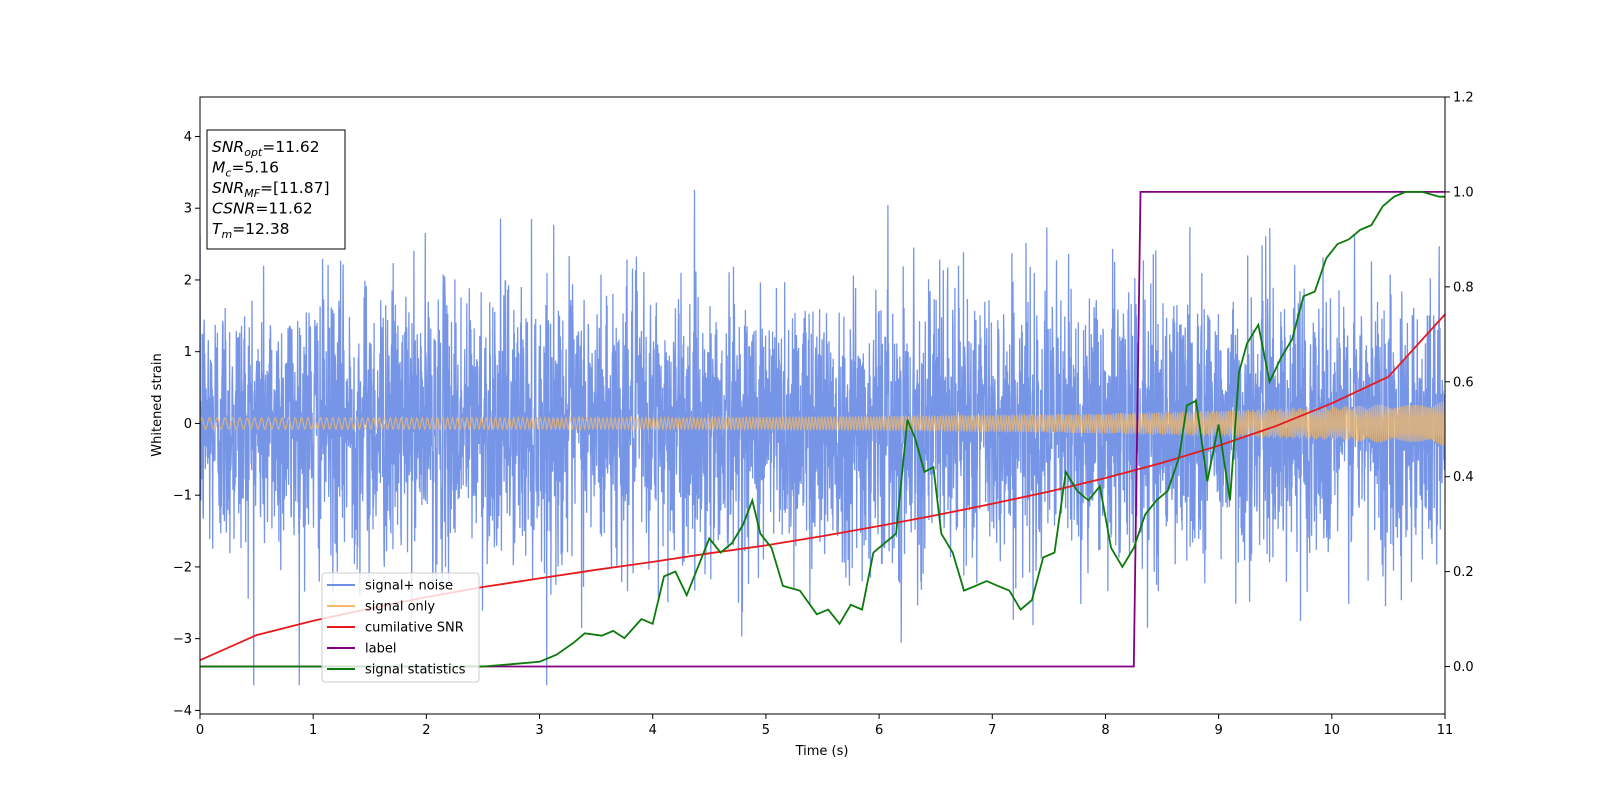  I want to click on y-axis-right: 0.0 0.2 0.4 0.6 0.8 1.0 1.2, so click(1459, 383).